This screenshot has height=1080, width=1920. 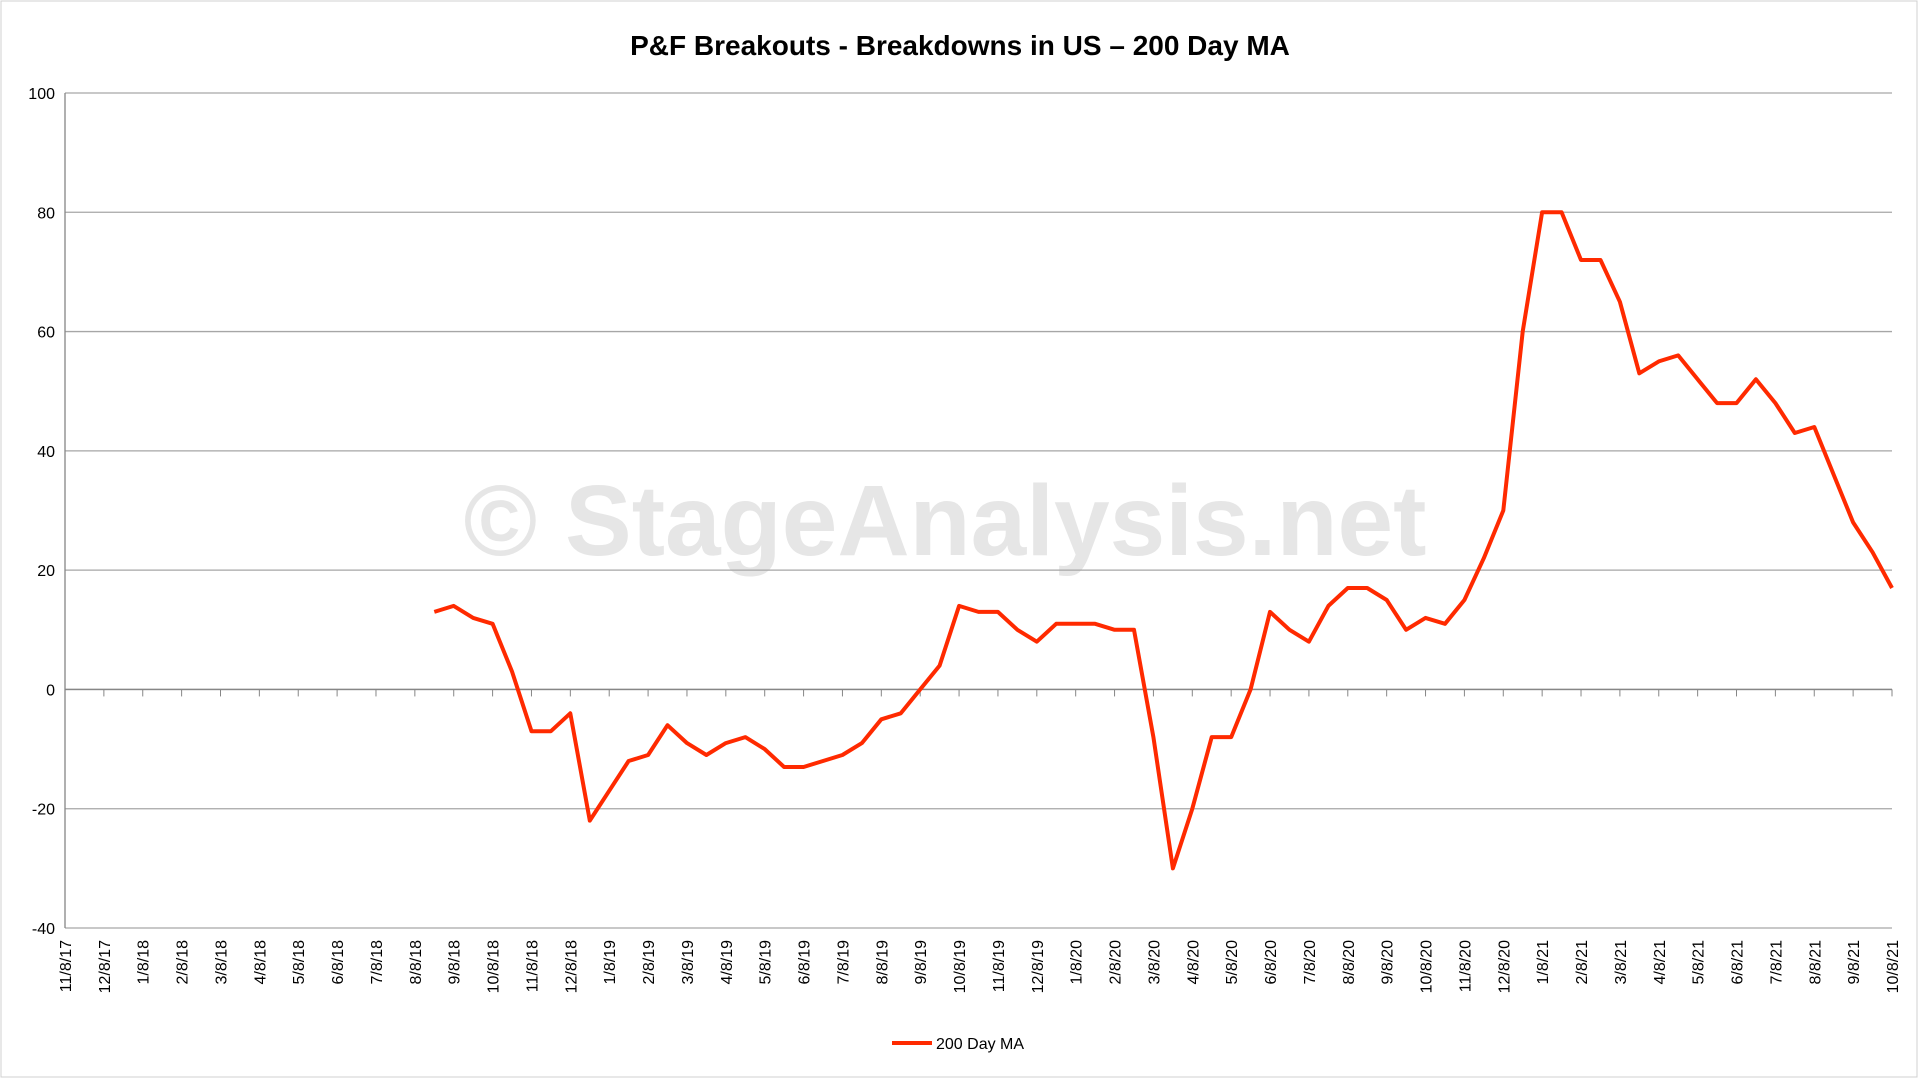 What do you see at coordinates (1349, 962) in the screenshot?
I see `x-tick-label: 8/8/20` at bounding box center [1349, 962].